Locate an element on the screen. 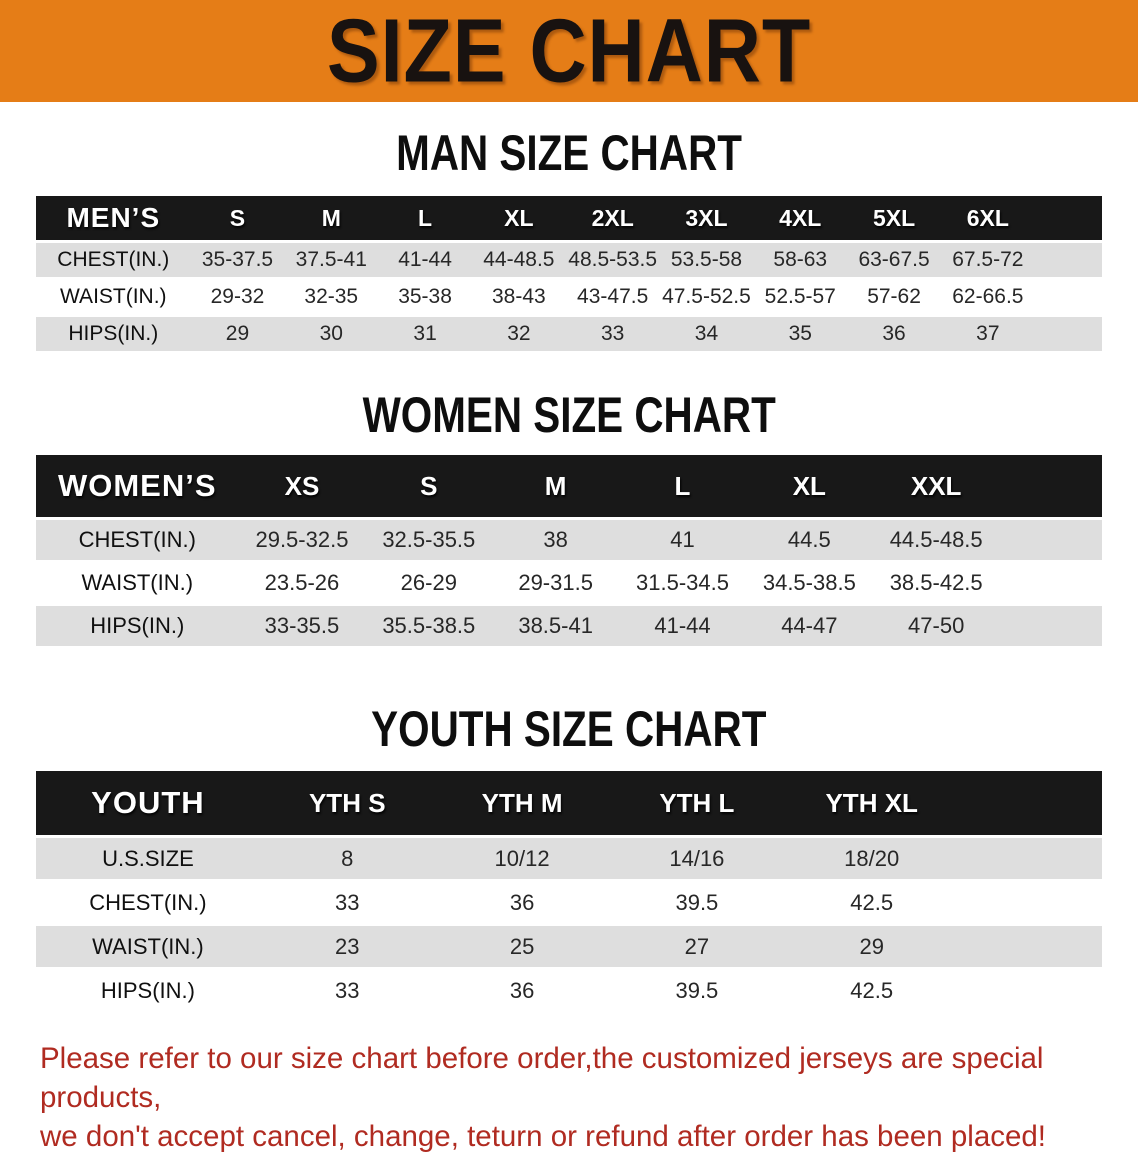 The height and width of the screenshot is (1157, 1138). table-cell: 67.5-72 is located at coordinates (987, 260).